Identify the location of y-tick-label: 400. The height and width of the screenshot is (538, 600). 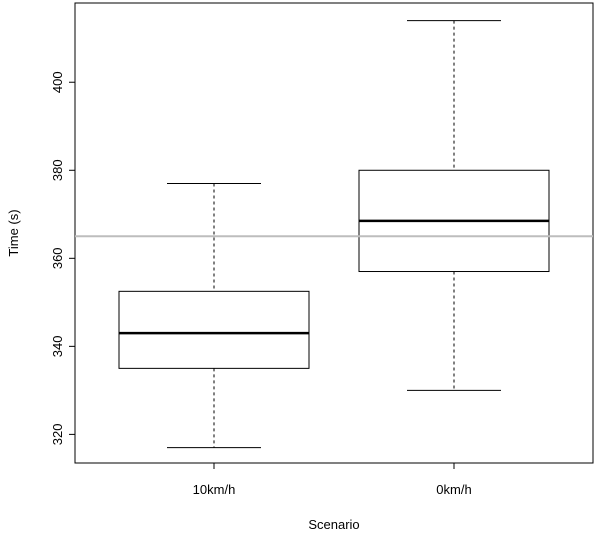
(57, 82).